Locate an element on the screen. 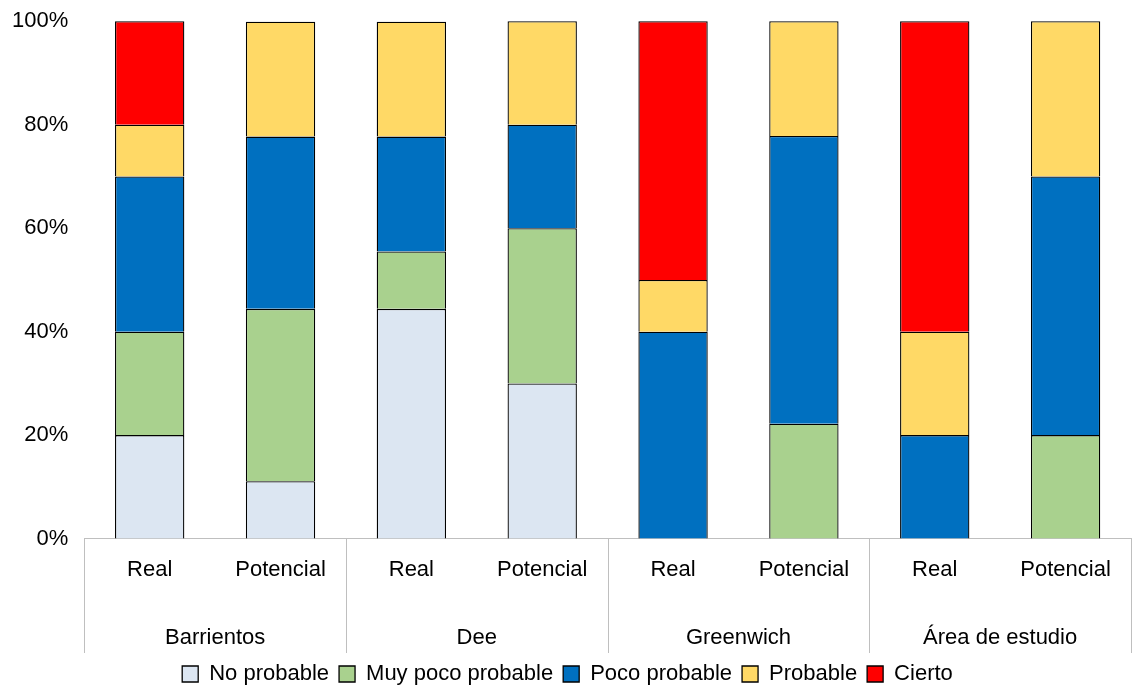  legend-label: Poco probable is located at coordinates (661, 673).